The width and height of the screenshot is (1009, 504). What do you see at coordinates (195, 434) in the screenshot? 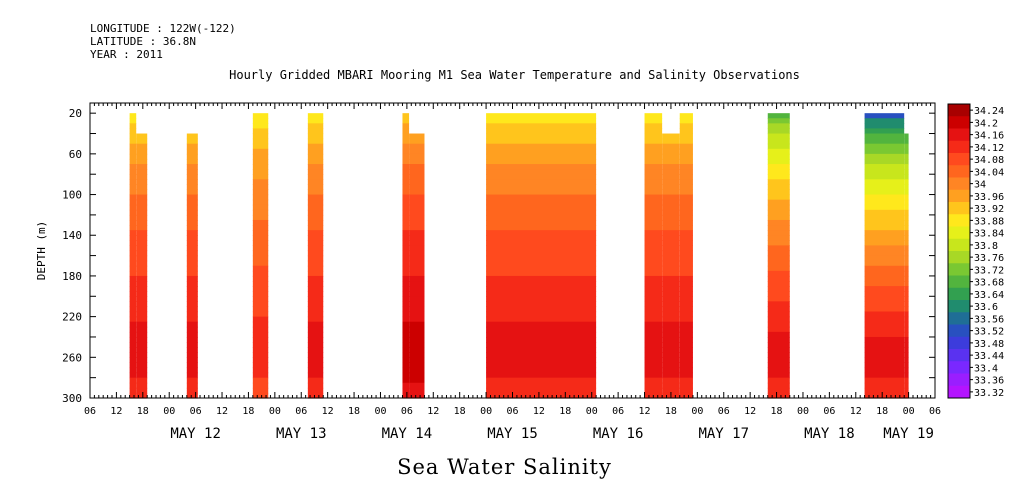
I see `date-label: MAY 12` at bounding box center [195, 434].